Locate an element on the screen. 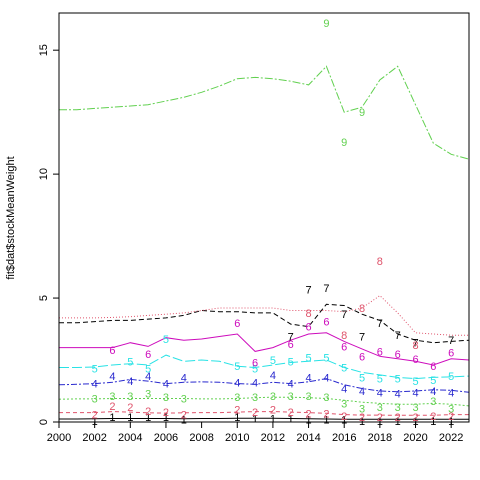 Image resolution: width=480 pixels, height=480 pixels. x-tick-label: 2008 is located at coordinates (201, 438).